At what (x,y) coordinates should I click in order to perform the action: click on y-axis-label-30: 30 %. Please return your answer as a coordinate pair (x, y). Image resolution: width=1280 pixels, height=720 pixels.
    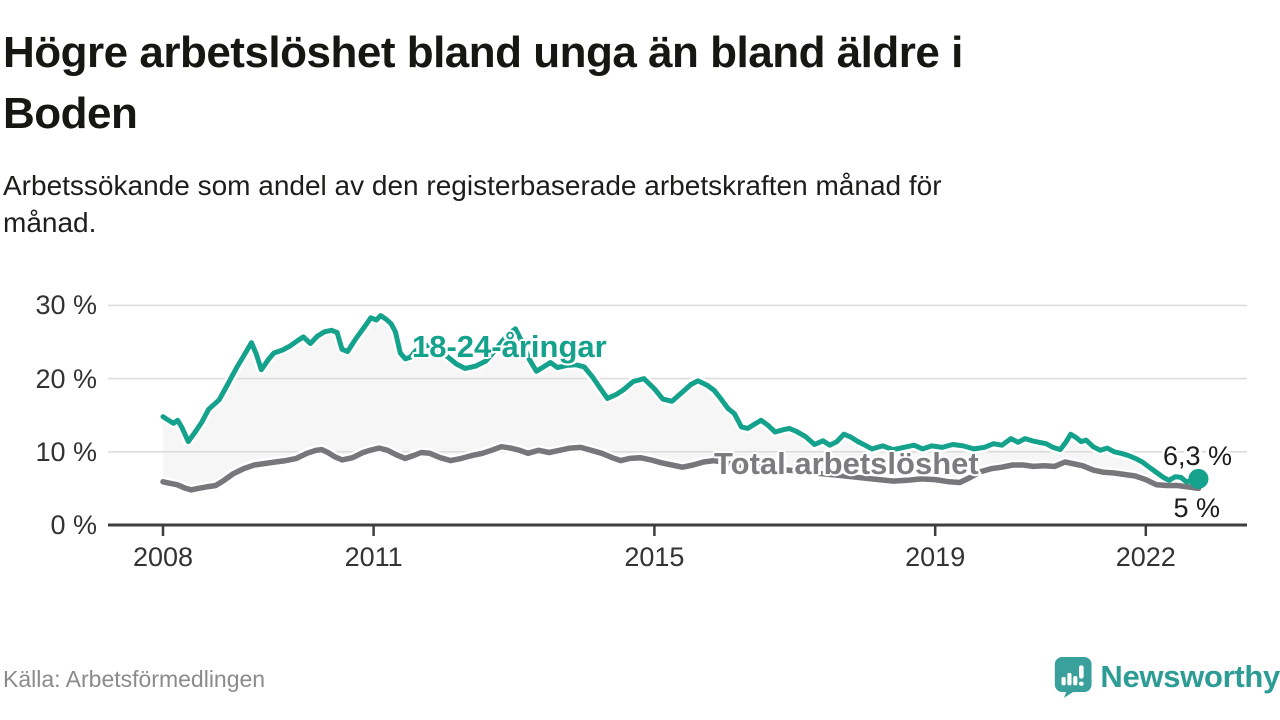
    Looking at the image, I should click on (66, 305).